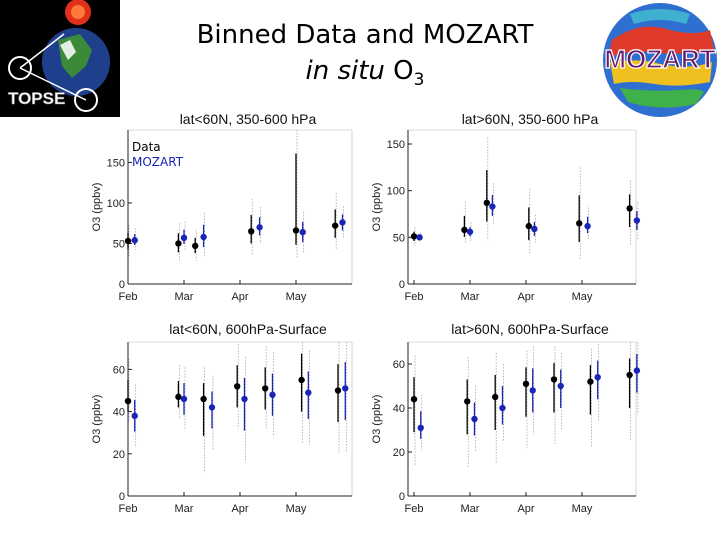  Describe the element at coordinates (248, 329) in the screenshot. I see `chart-title: lat<60N, 600hPa-Surface` at that location.